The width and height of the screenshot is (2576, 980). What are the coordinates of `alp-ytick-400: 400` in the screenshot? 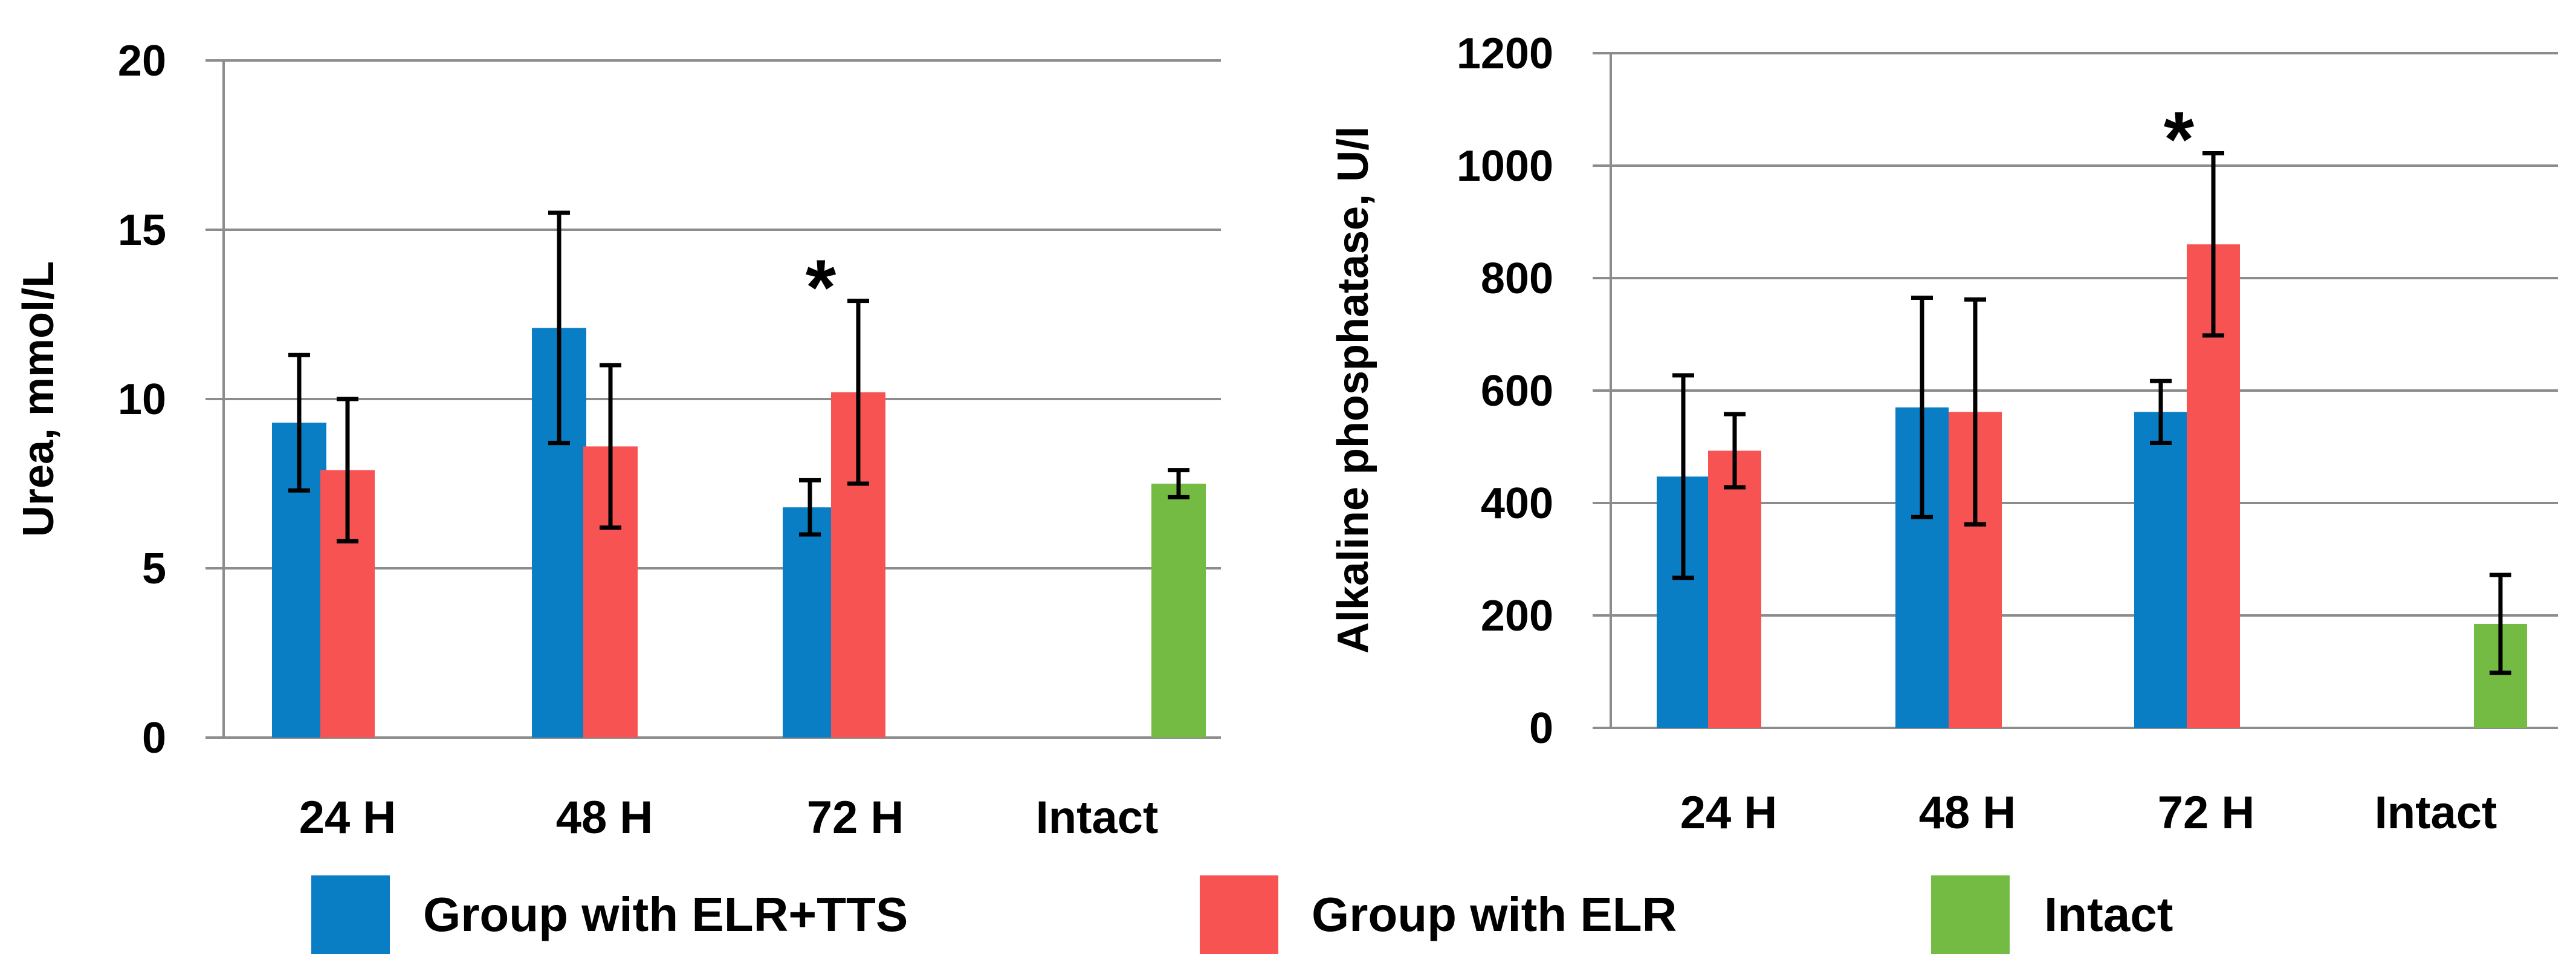 It's located at (1517, 503).